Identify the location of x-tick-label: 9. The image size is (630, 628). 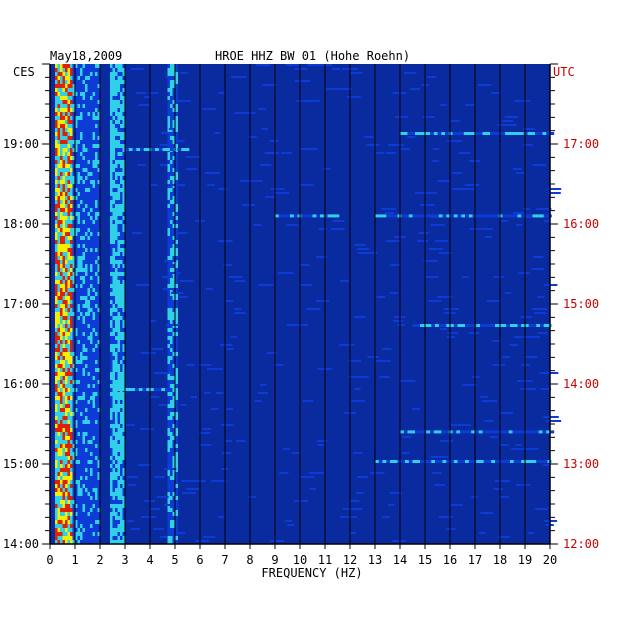
(274, 560).